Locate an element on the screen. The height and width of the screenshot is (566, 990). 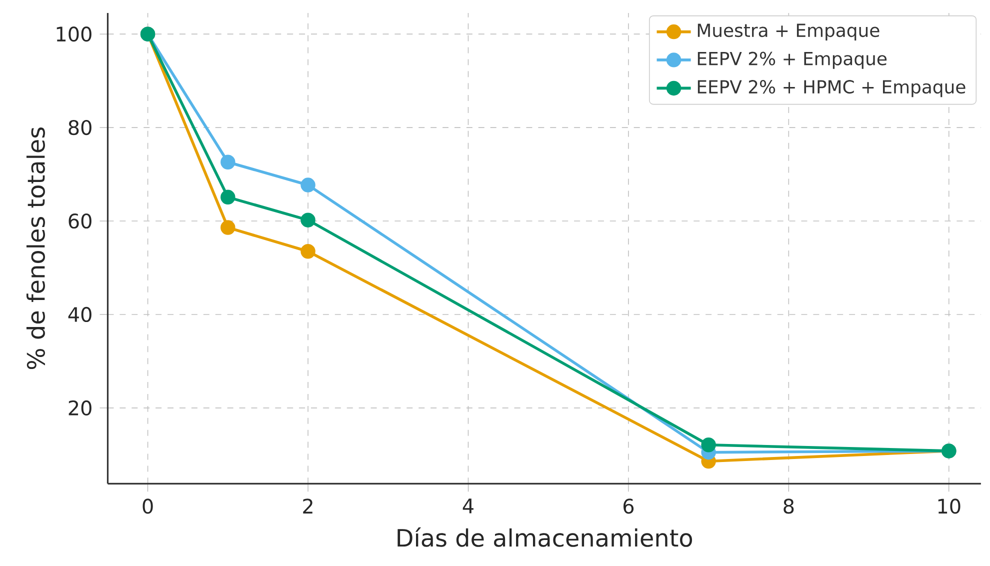
y-tick-label: 20 is located at coordinates (80, 408).